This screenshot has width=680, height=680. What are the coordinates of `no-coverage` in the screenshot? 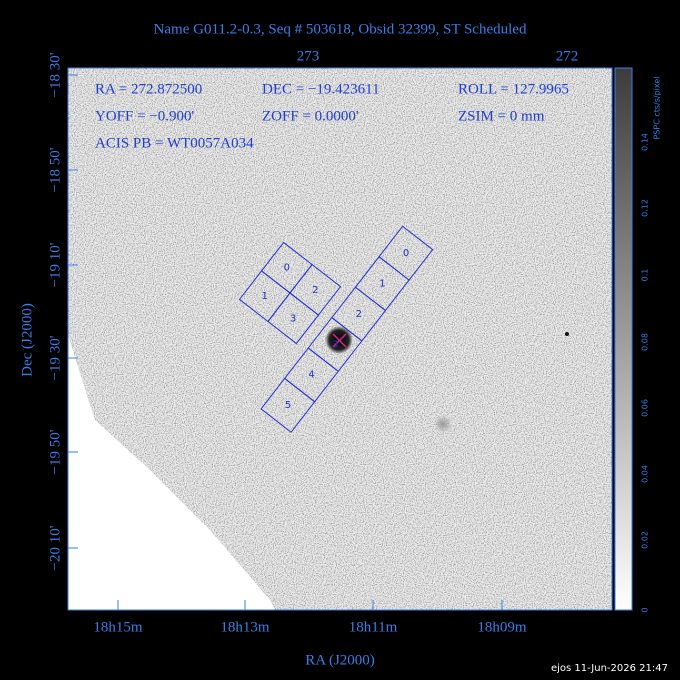 It's located at (171, 472).